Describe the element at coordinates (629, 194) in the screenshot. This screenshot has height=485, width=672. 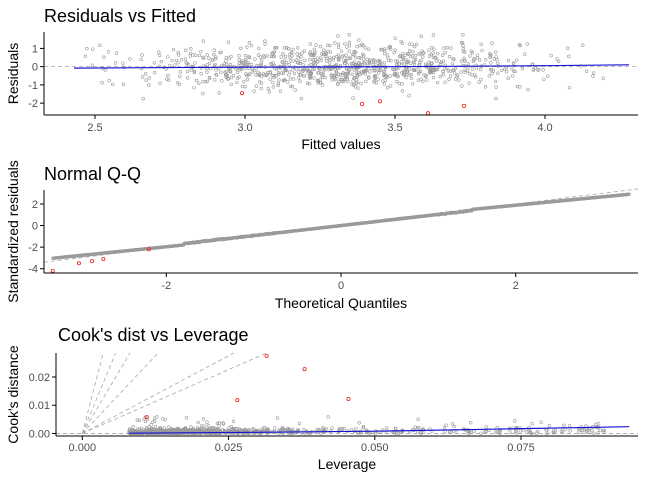
I see `panel-2-point` at that location.